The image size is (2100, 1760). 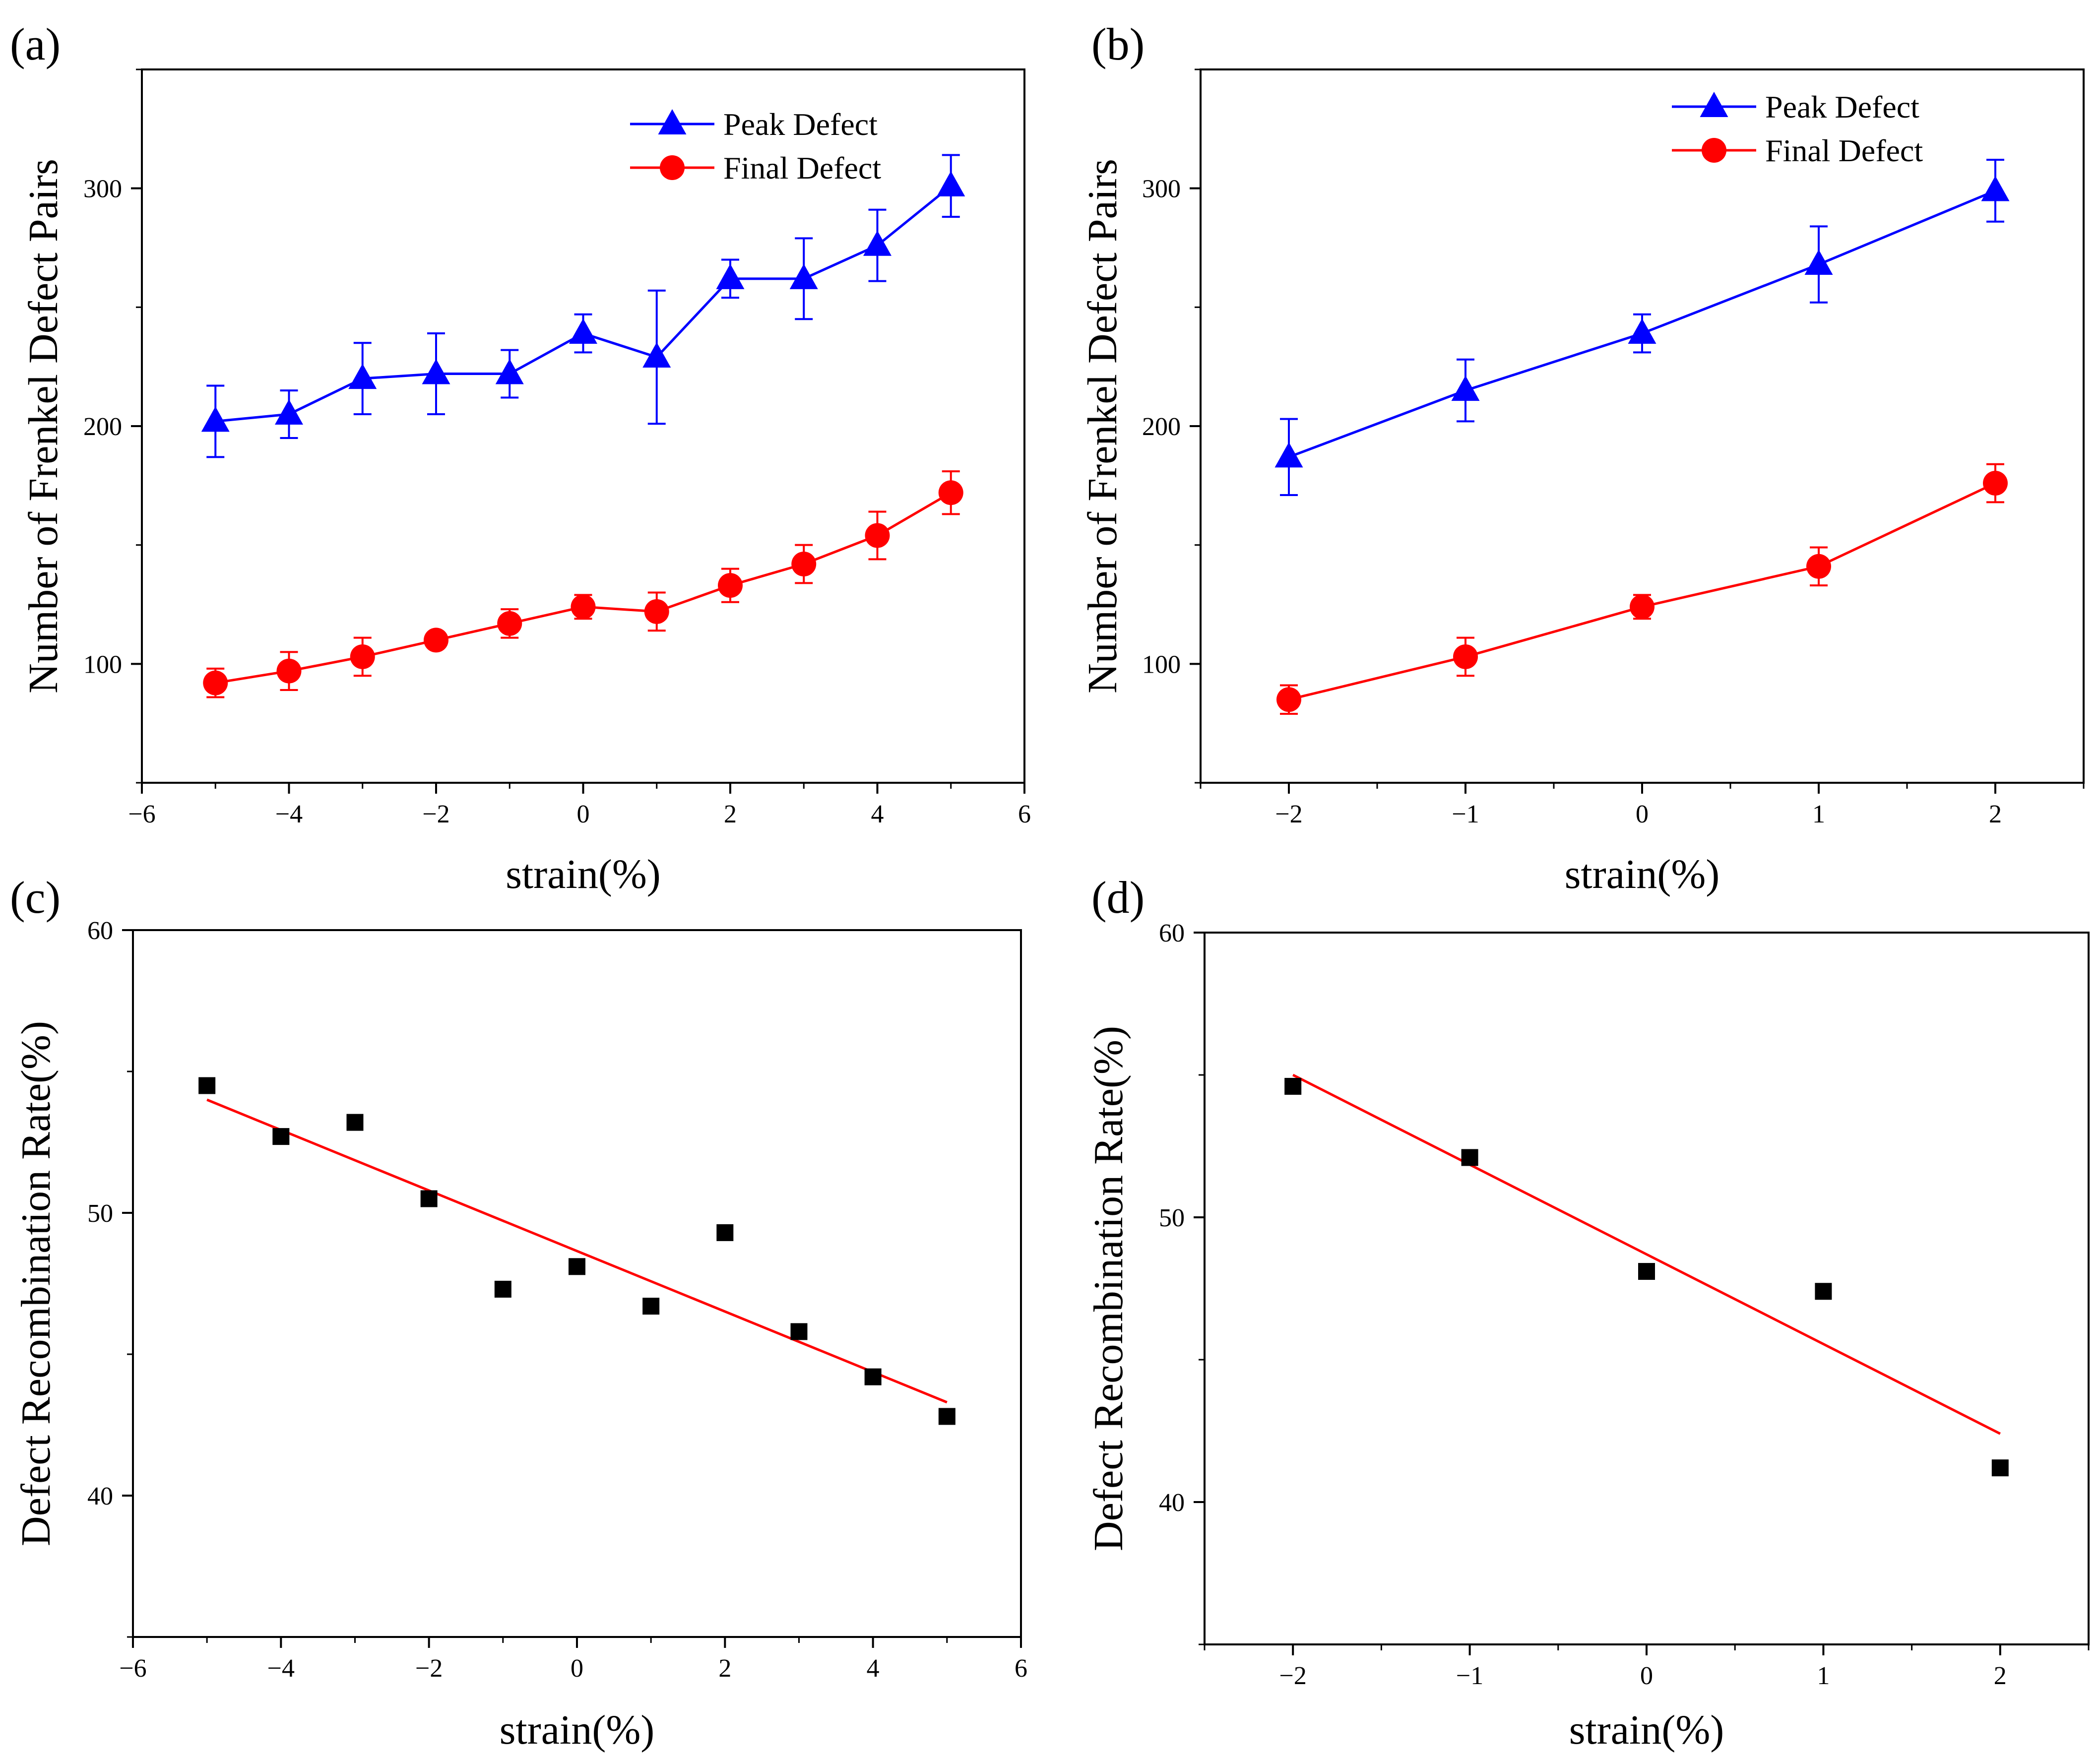 What do you see at coordinates (1465, 814) in the screenshot?
I see `x-tick-label: −1` at bounding box center [1465, 814].